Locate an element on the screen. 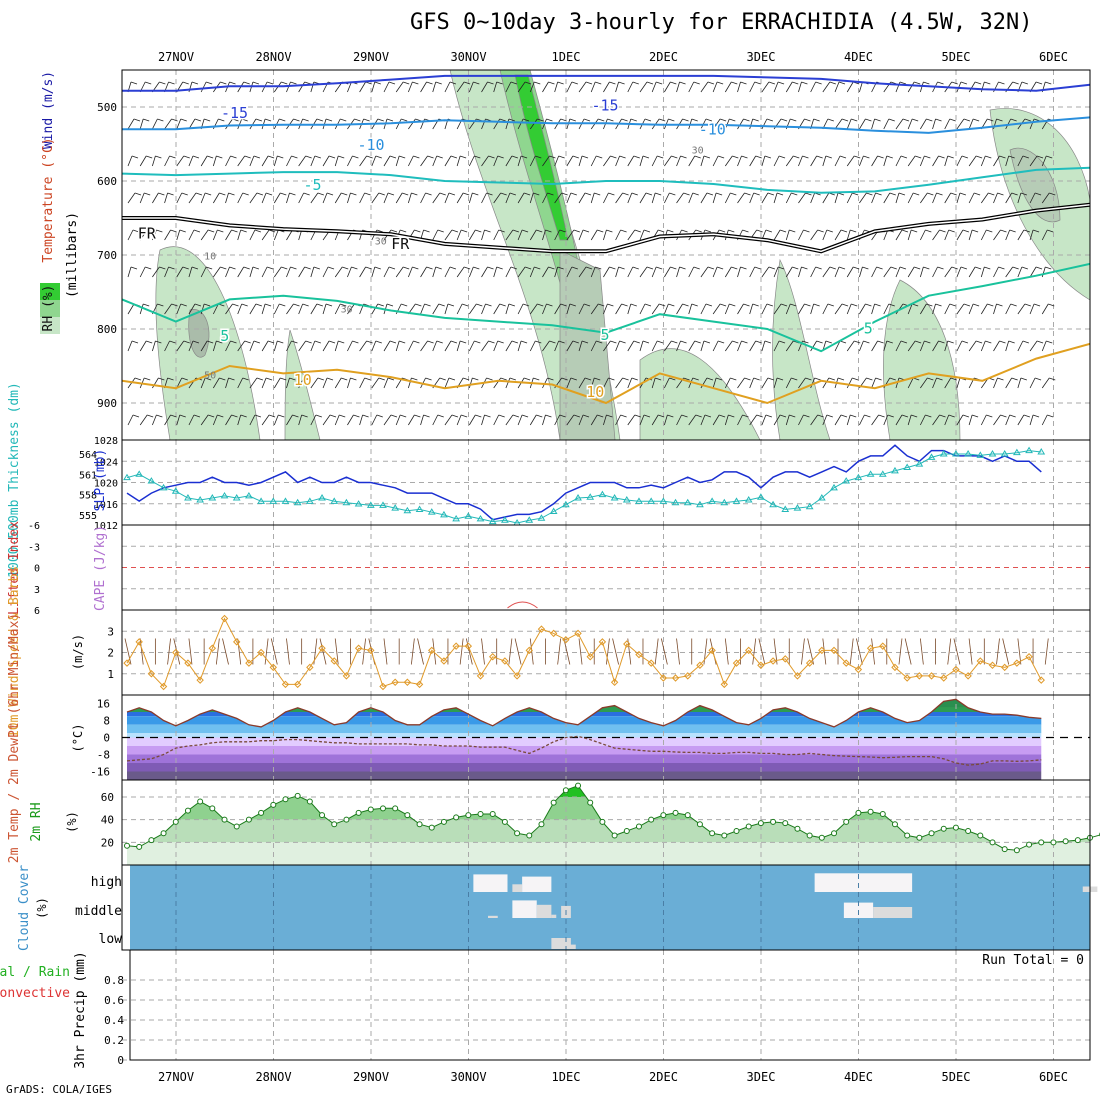 The image size is (1100, 1100). lifted-index-trace is located at coordinates (522, 605).